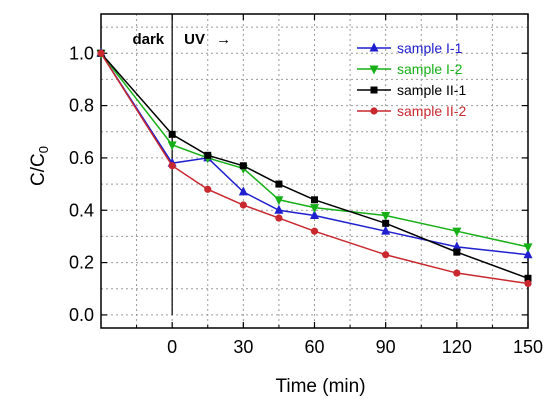  What do you see at coordinates (457, 347) in the screenshot?
I see `x-tick-label: 120` at bounding box center [457, 347].